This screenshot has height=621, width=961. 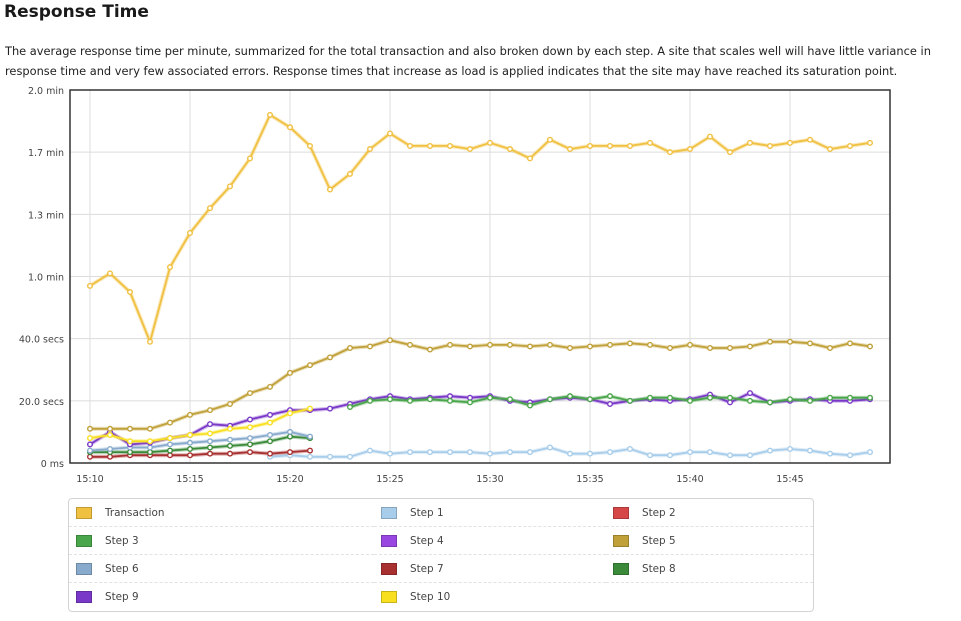 What do you see at coordinates (689, 479) in the screenshot?
I see `x-tick-label: 15:40` at bounding box center [689, 479].